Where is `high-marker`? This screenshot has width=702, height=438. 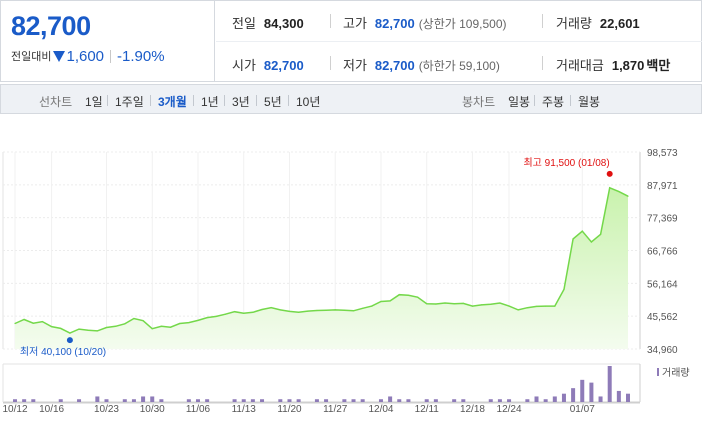 high-marker is located at coordinates (609, 173).